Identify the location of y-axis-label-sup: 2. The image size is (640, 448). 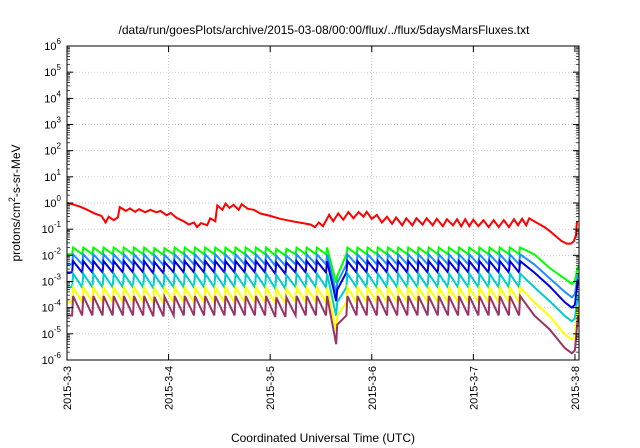
(12, 199).